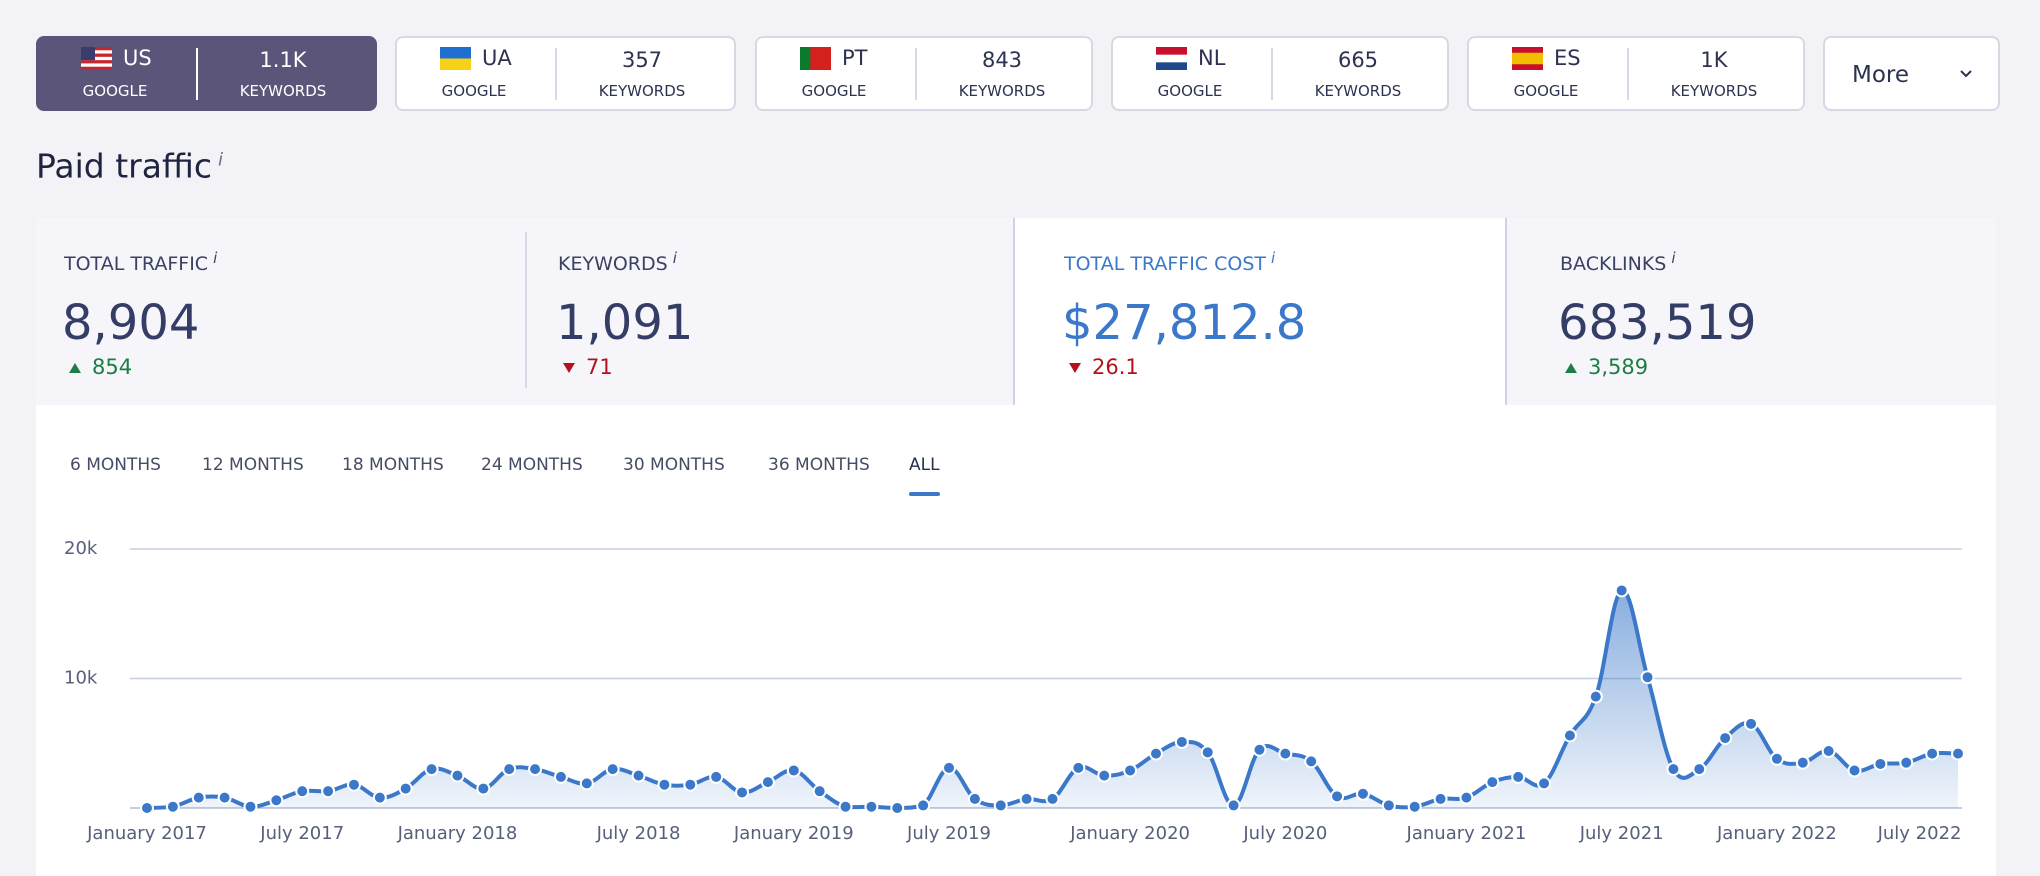 The image size is (2040, 876). What do you see at coordinates (206, 73) in the screenshot?
I see `engine-tab: US GOOGLE 1.1K KEYWORDS` at bounding box center [206, 73].